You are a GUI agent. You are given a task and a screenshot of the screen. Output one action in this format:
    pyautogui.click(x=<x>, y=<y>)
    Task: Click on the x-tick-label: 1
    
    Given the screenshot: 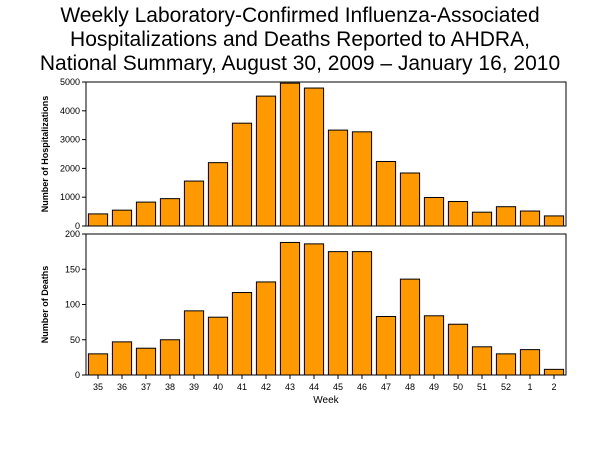 What is the action you would take?
    pyautogui.click(x=529, y=387)
    